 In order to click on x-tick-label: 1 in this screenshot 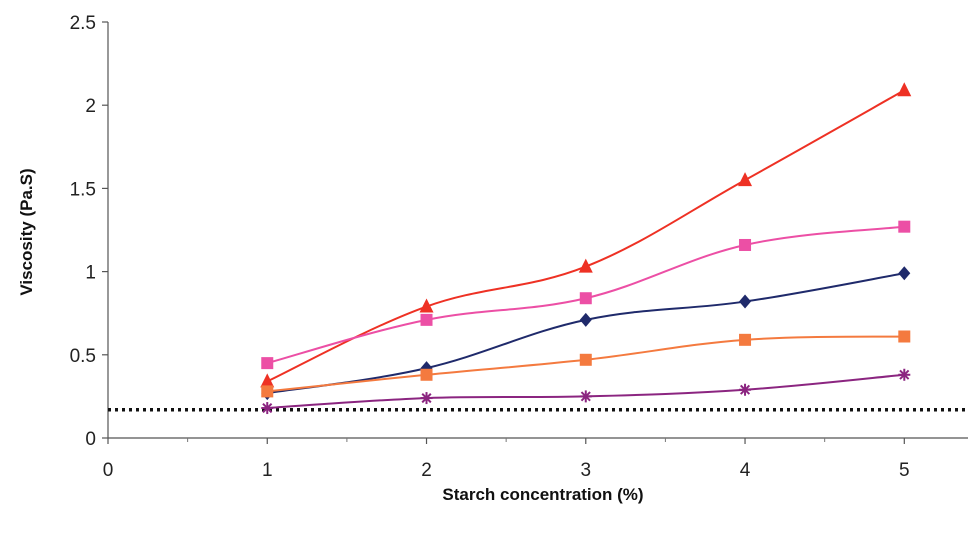, I will do `click(267, 470)`.